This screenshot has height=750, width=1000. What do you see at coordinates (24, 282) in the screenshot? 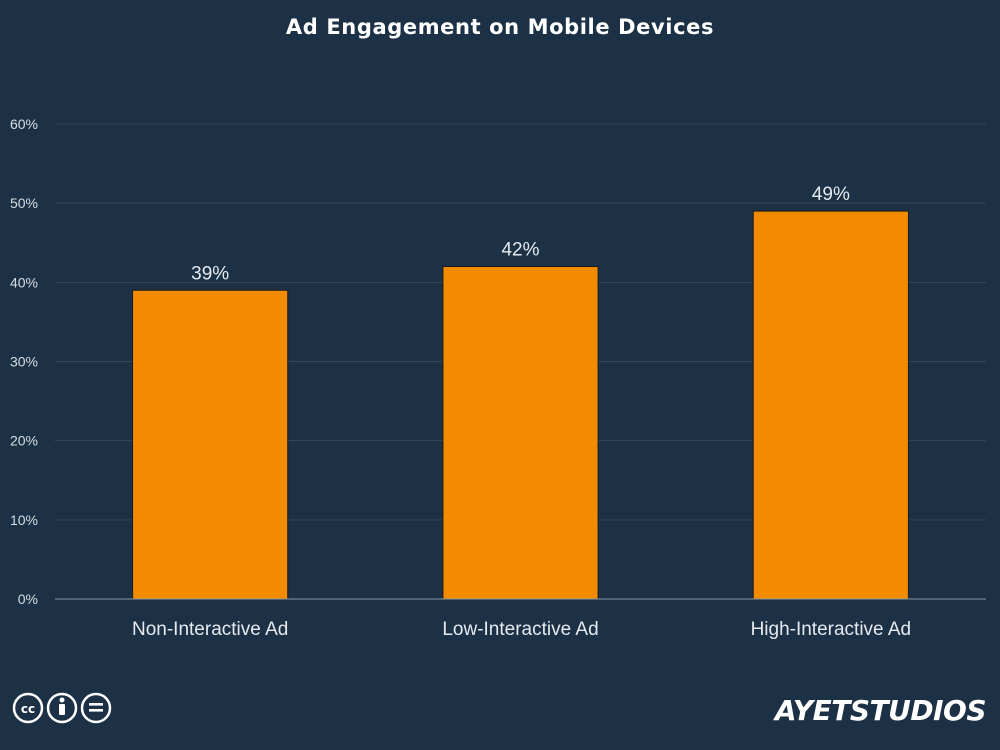
I see `y-tick-label: 40%` at bounding box center [24, 282].